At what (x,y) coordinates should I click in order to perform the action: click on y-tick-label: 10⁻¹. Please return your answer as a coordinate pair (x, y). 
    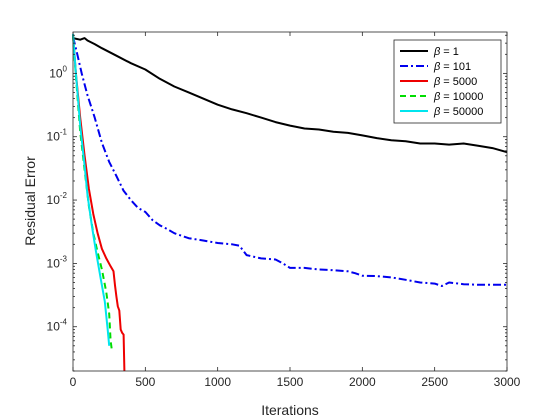
    Looking at the image, I should click on (57, 136).